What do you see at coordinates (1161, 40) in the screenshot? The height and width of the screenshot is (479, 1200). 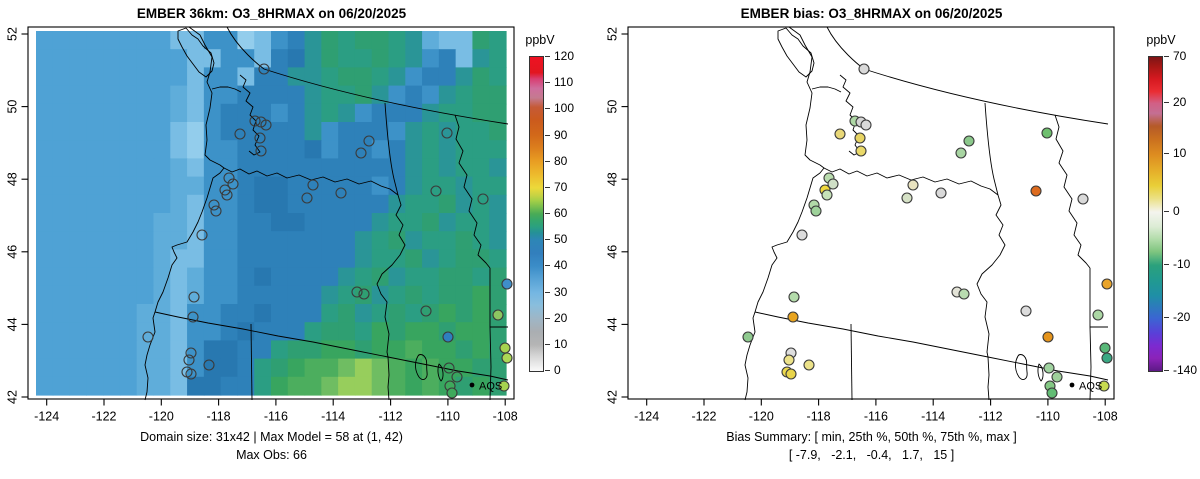 I see `right-colorbar-units-label: ppbV` at bounding box center [1161, 40].